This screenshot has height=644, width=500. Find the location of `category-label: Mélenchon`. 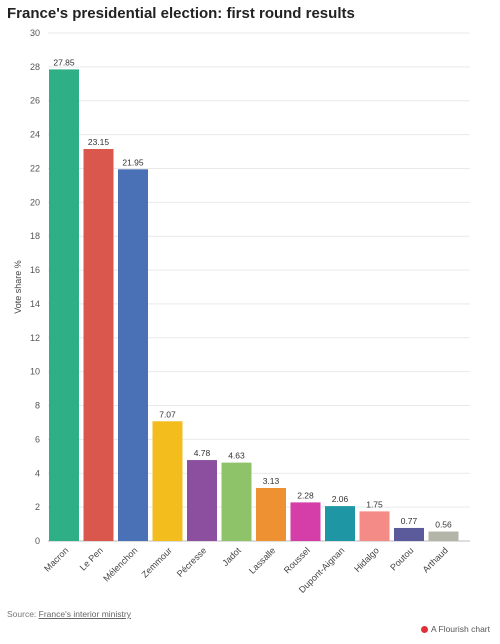

category-label: Mélenchon is located at coordinates (120, 564).